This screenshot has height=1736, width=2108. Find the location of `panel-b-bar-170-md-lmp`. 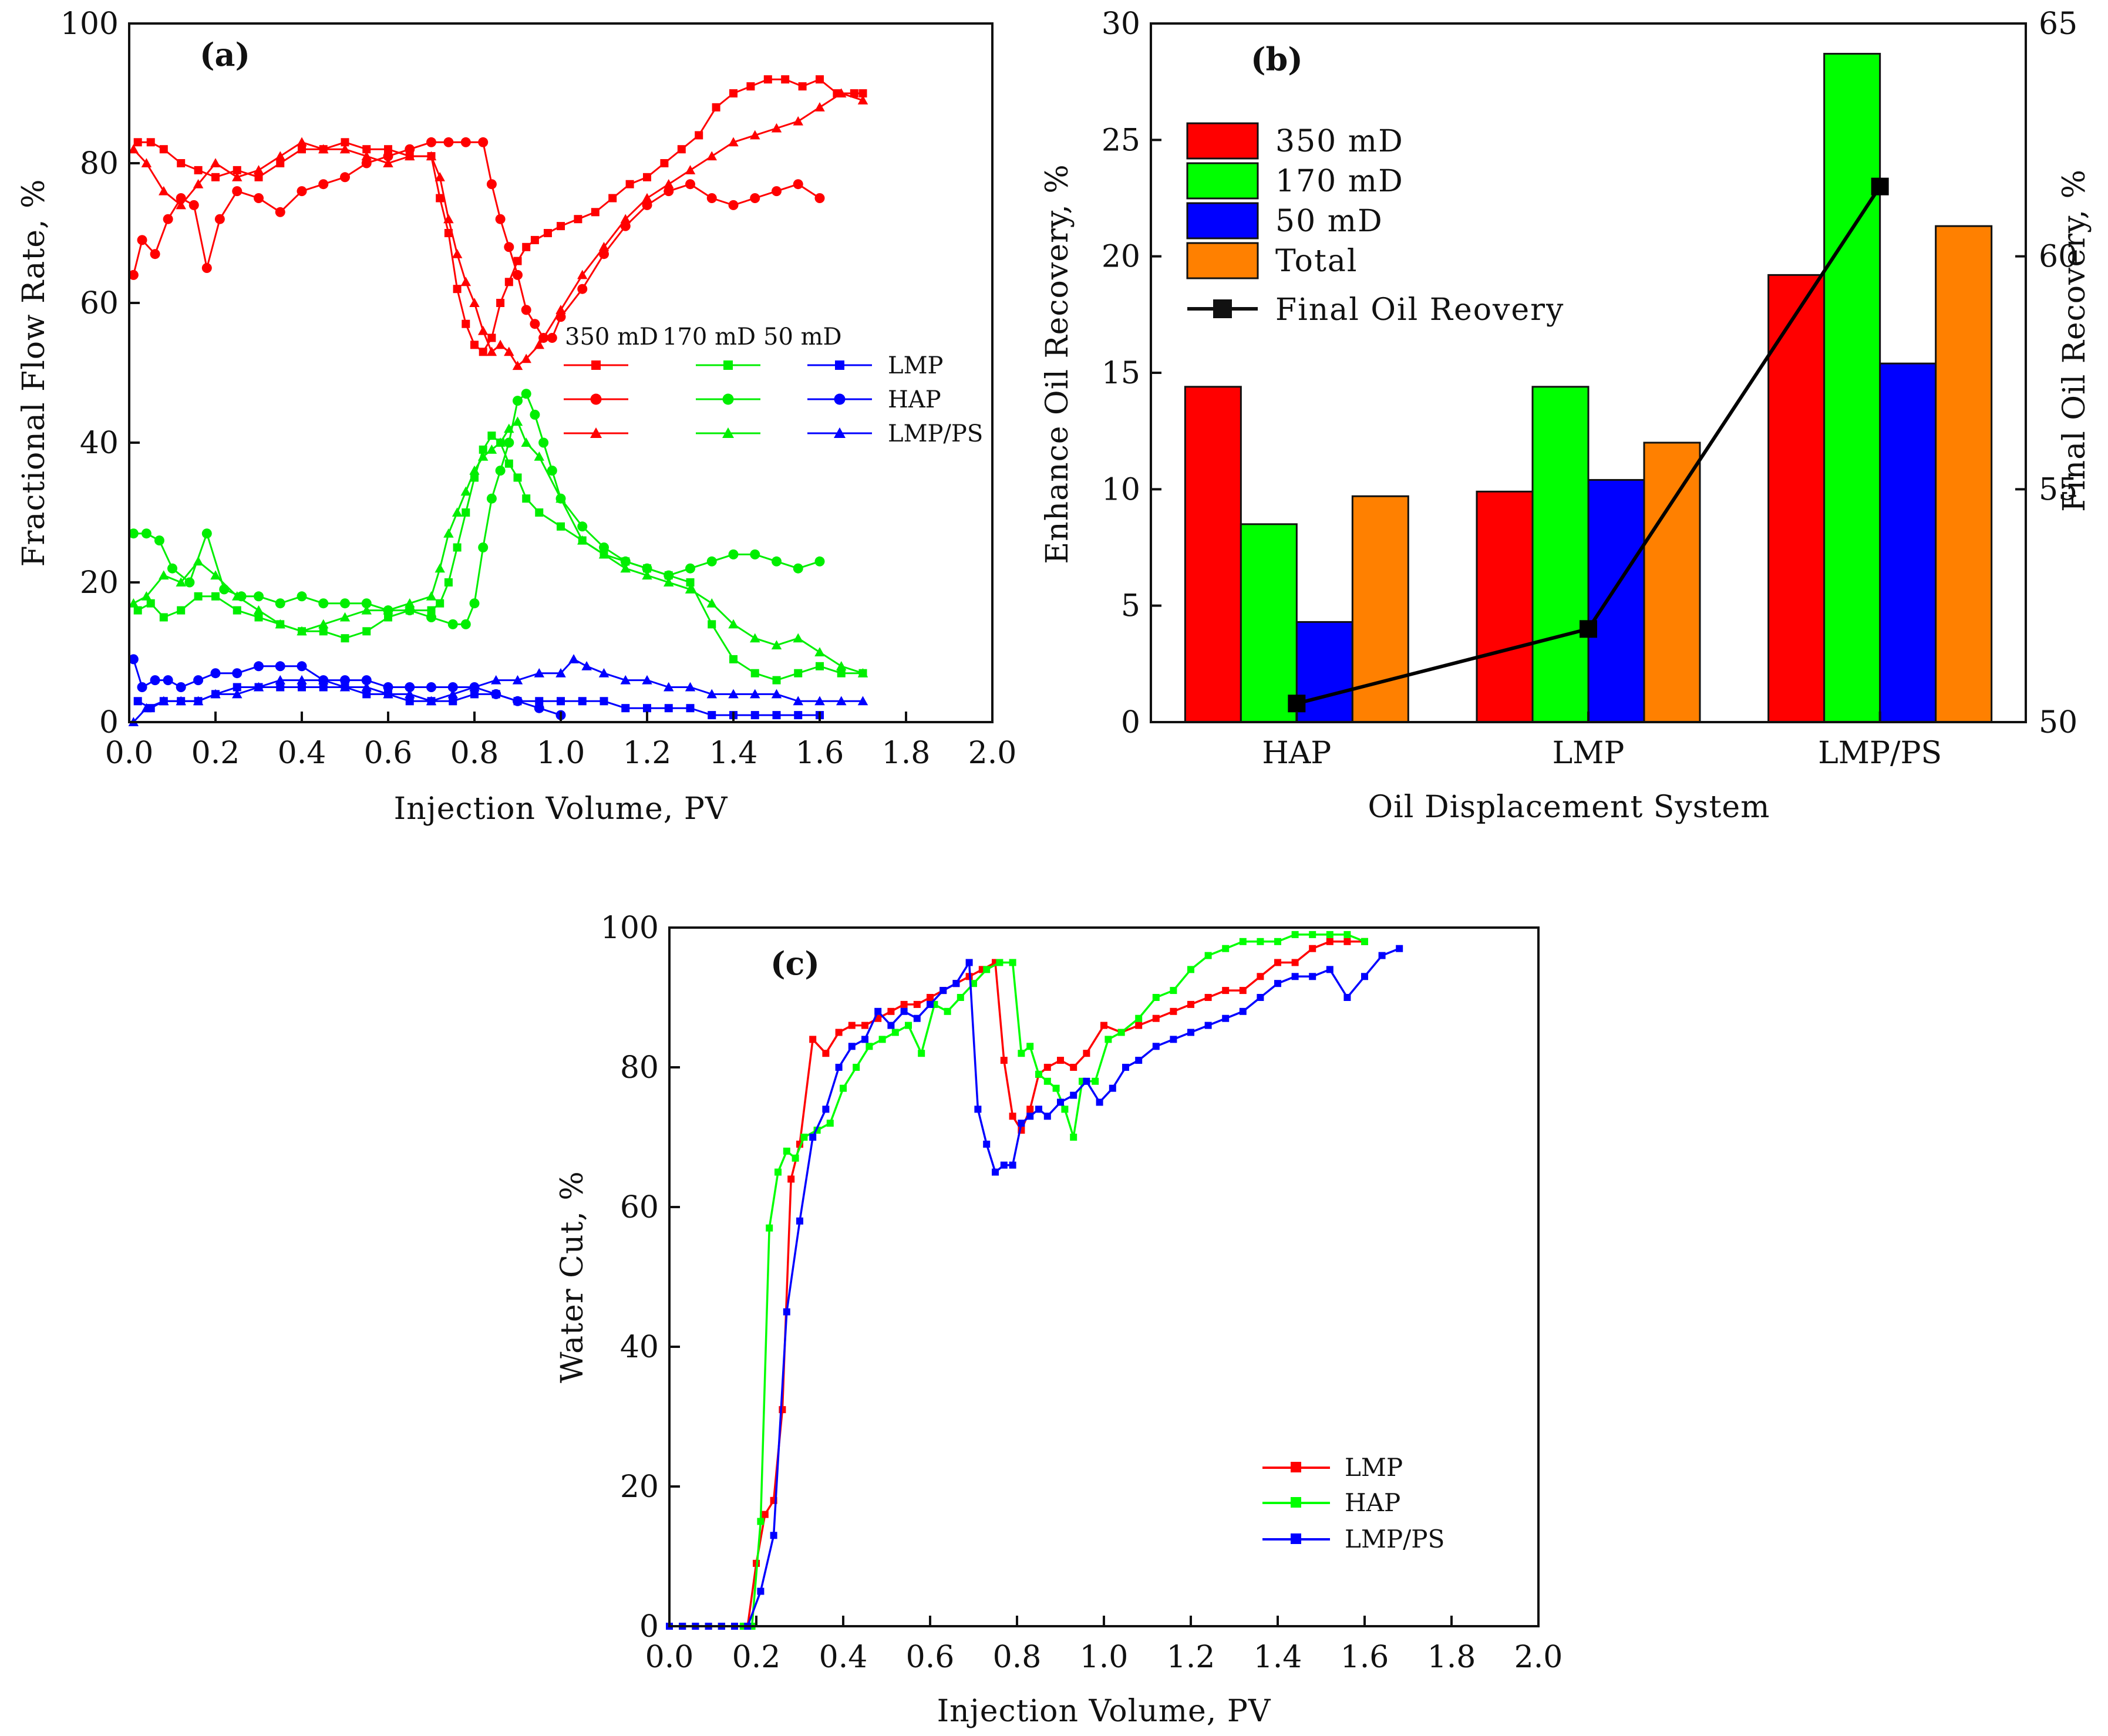

panel-b-bar-170-md-lmp is located at coordinates (1560, 554).